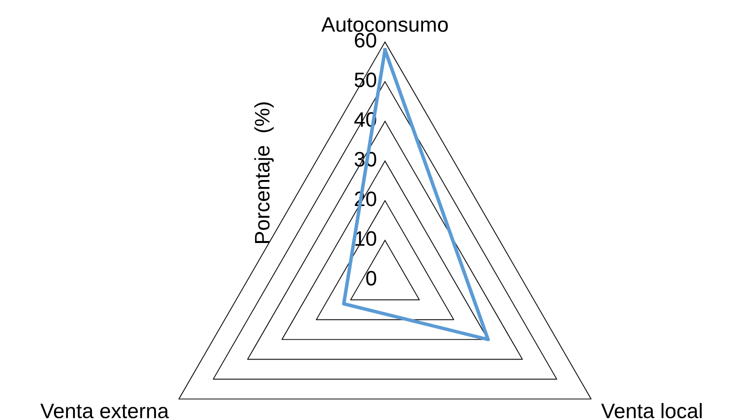  Describe the element at coordinates (264, 172) in the screenshot. I see `text: Porcentaje (%)` at that location.